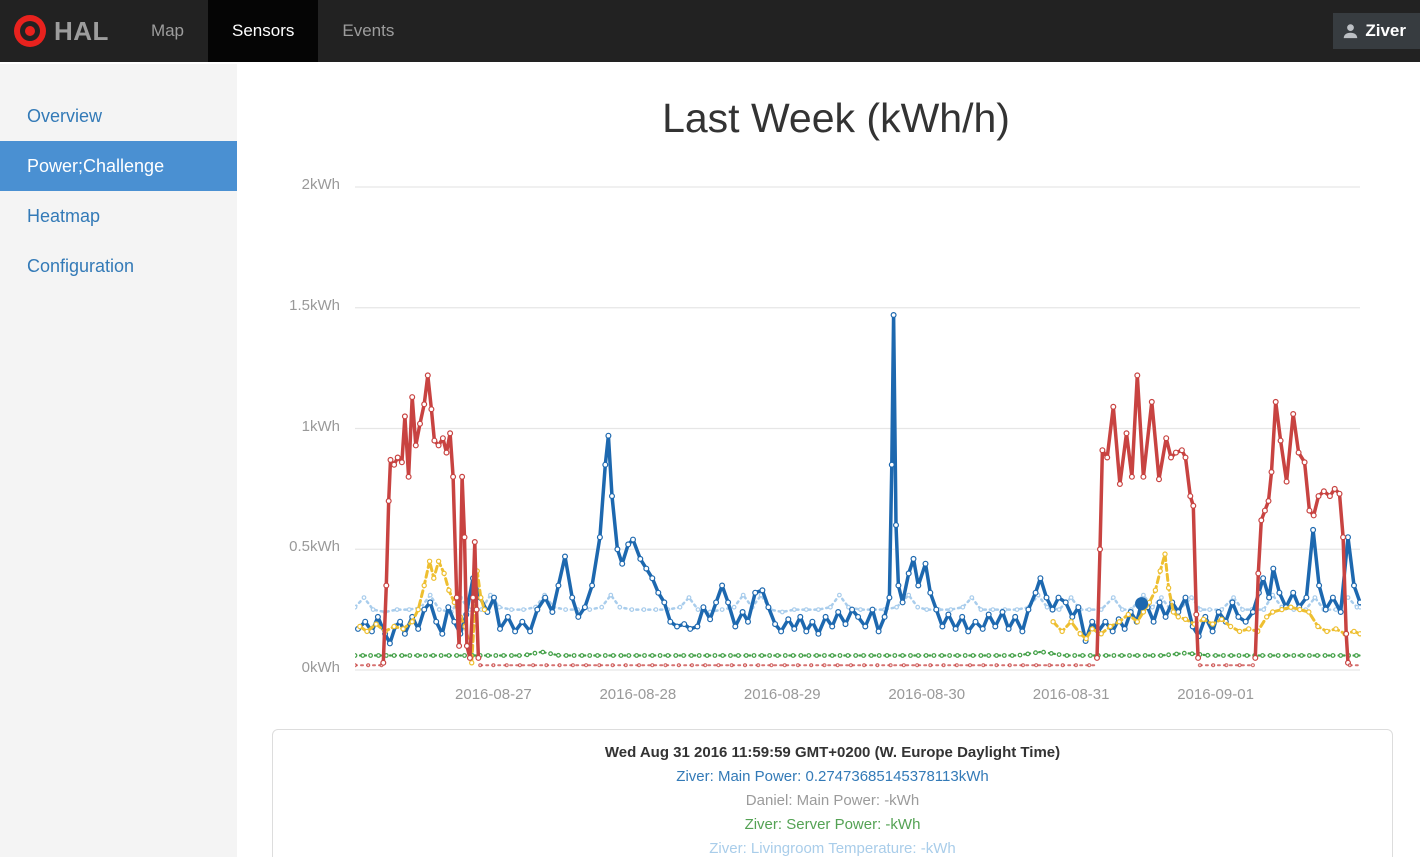  I want to click on x-axis-label: 2016-08-28, so click(638, 694).